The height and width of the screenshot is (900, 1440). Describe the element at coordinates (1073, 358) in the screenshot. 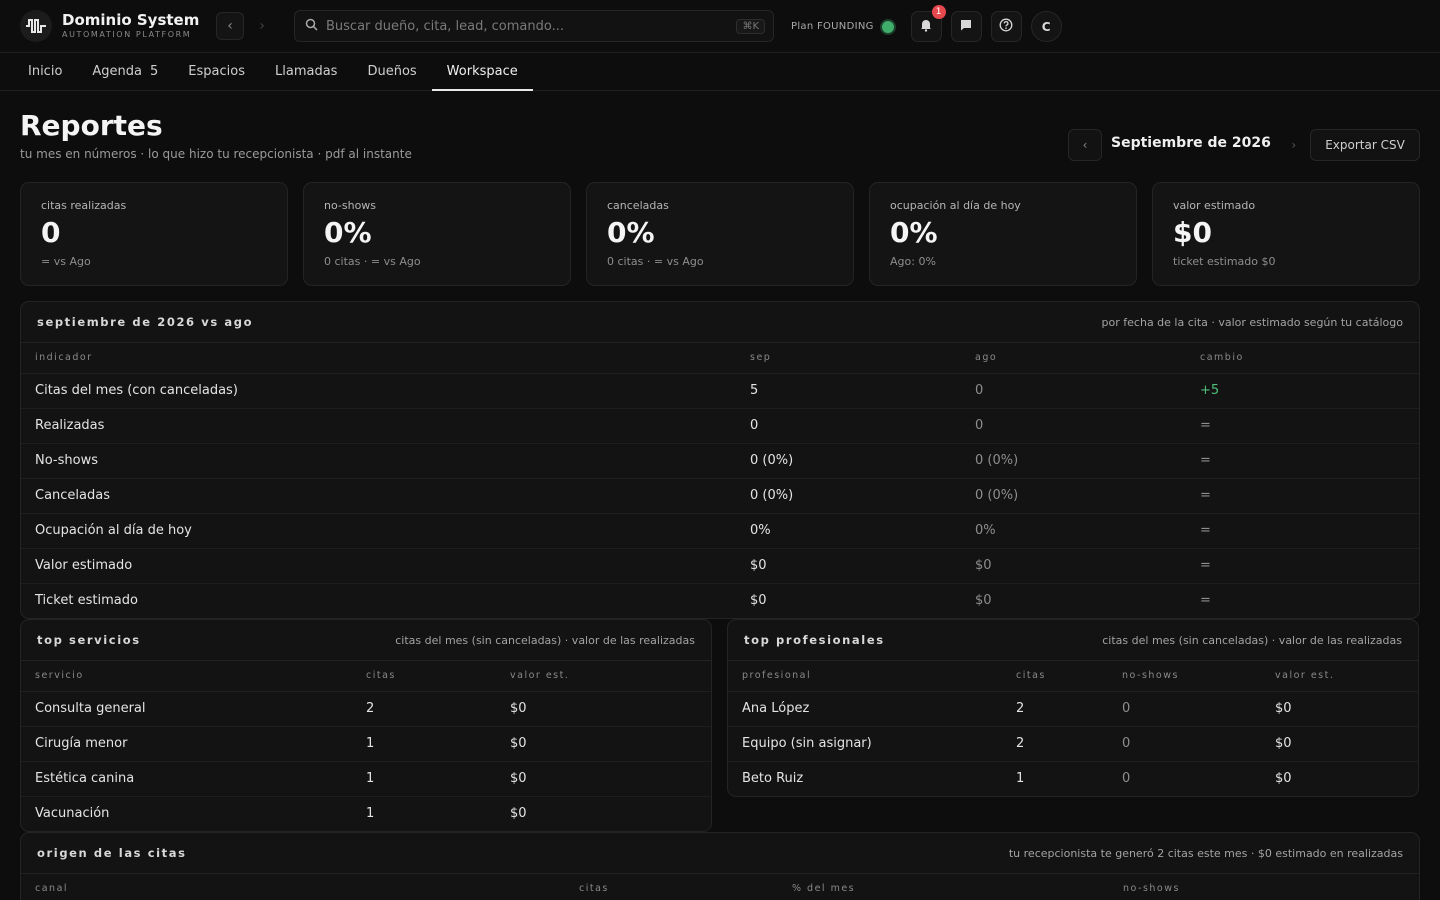

I see `column-header: ago` at that location.